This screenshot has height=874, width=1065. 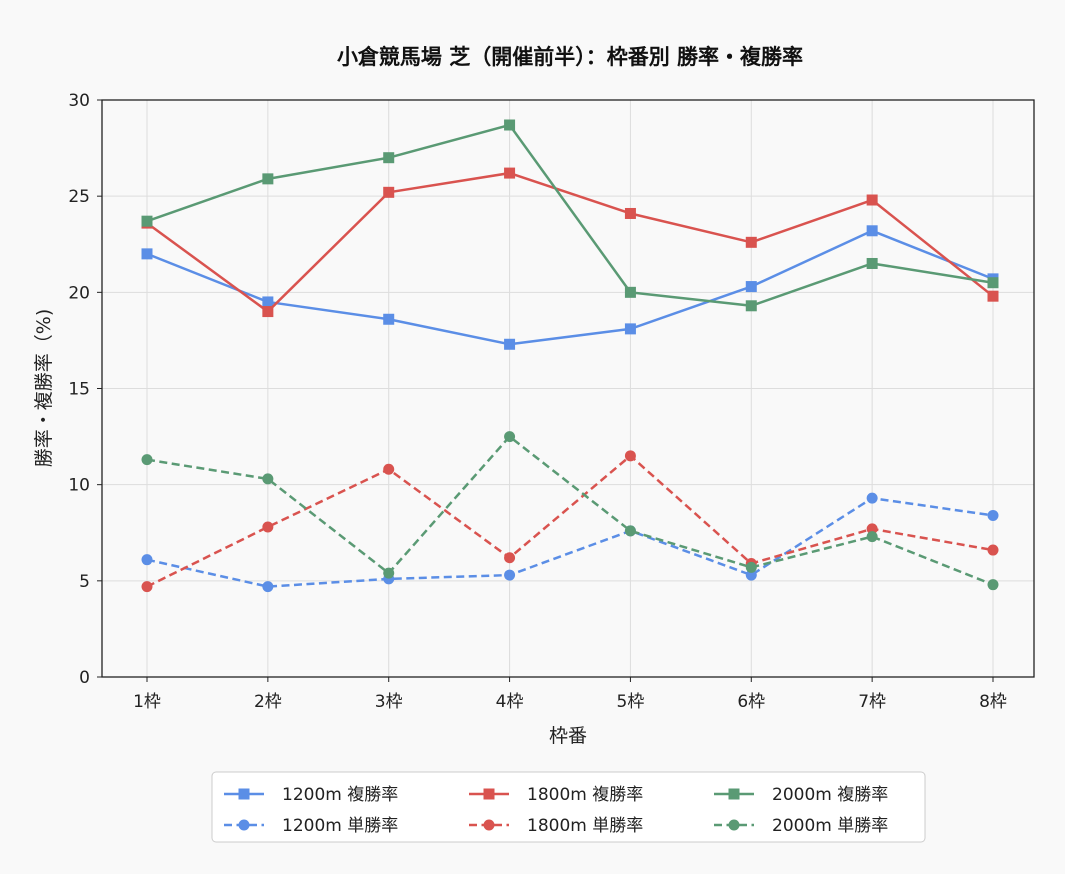 I want to click on x-tick-label: 2枠, so click(x=268, y=702).